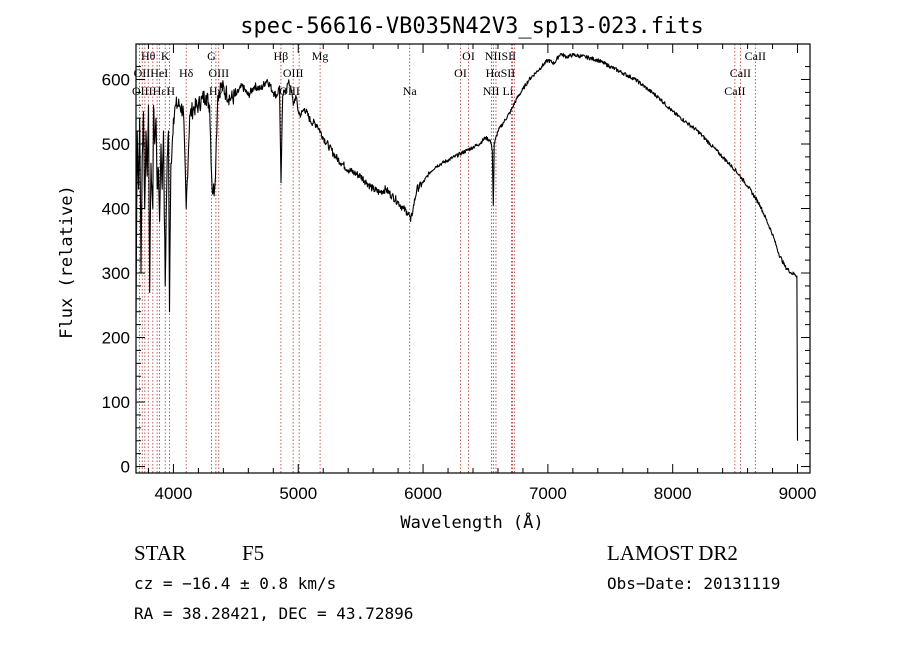  Describe the element at coordinates (281, 56) in the screenshot. I see `line-label-3: Hβ` at that location.